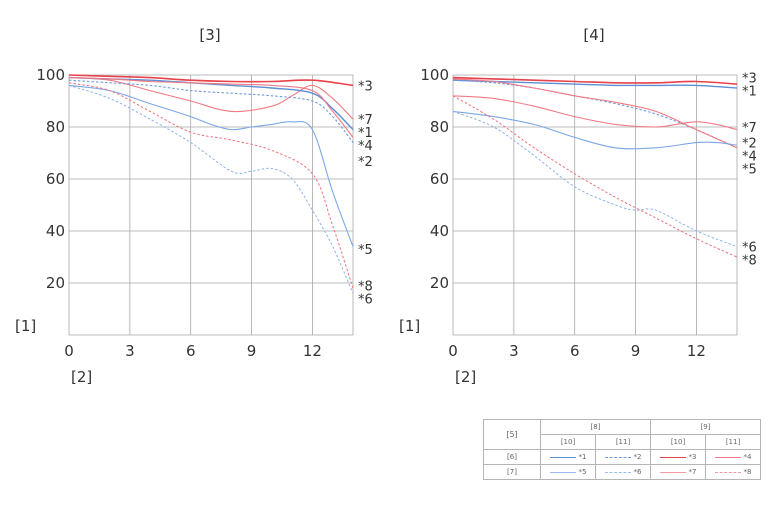  Describe the element at coordinates (637, 472) in the screenshot. I see `legend-label: *6` at that location.